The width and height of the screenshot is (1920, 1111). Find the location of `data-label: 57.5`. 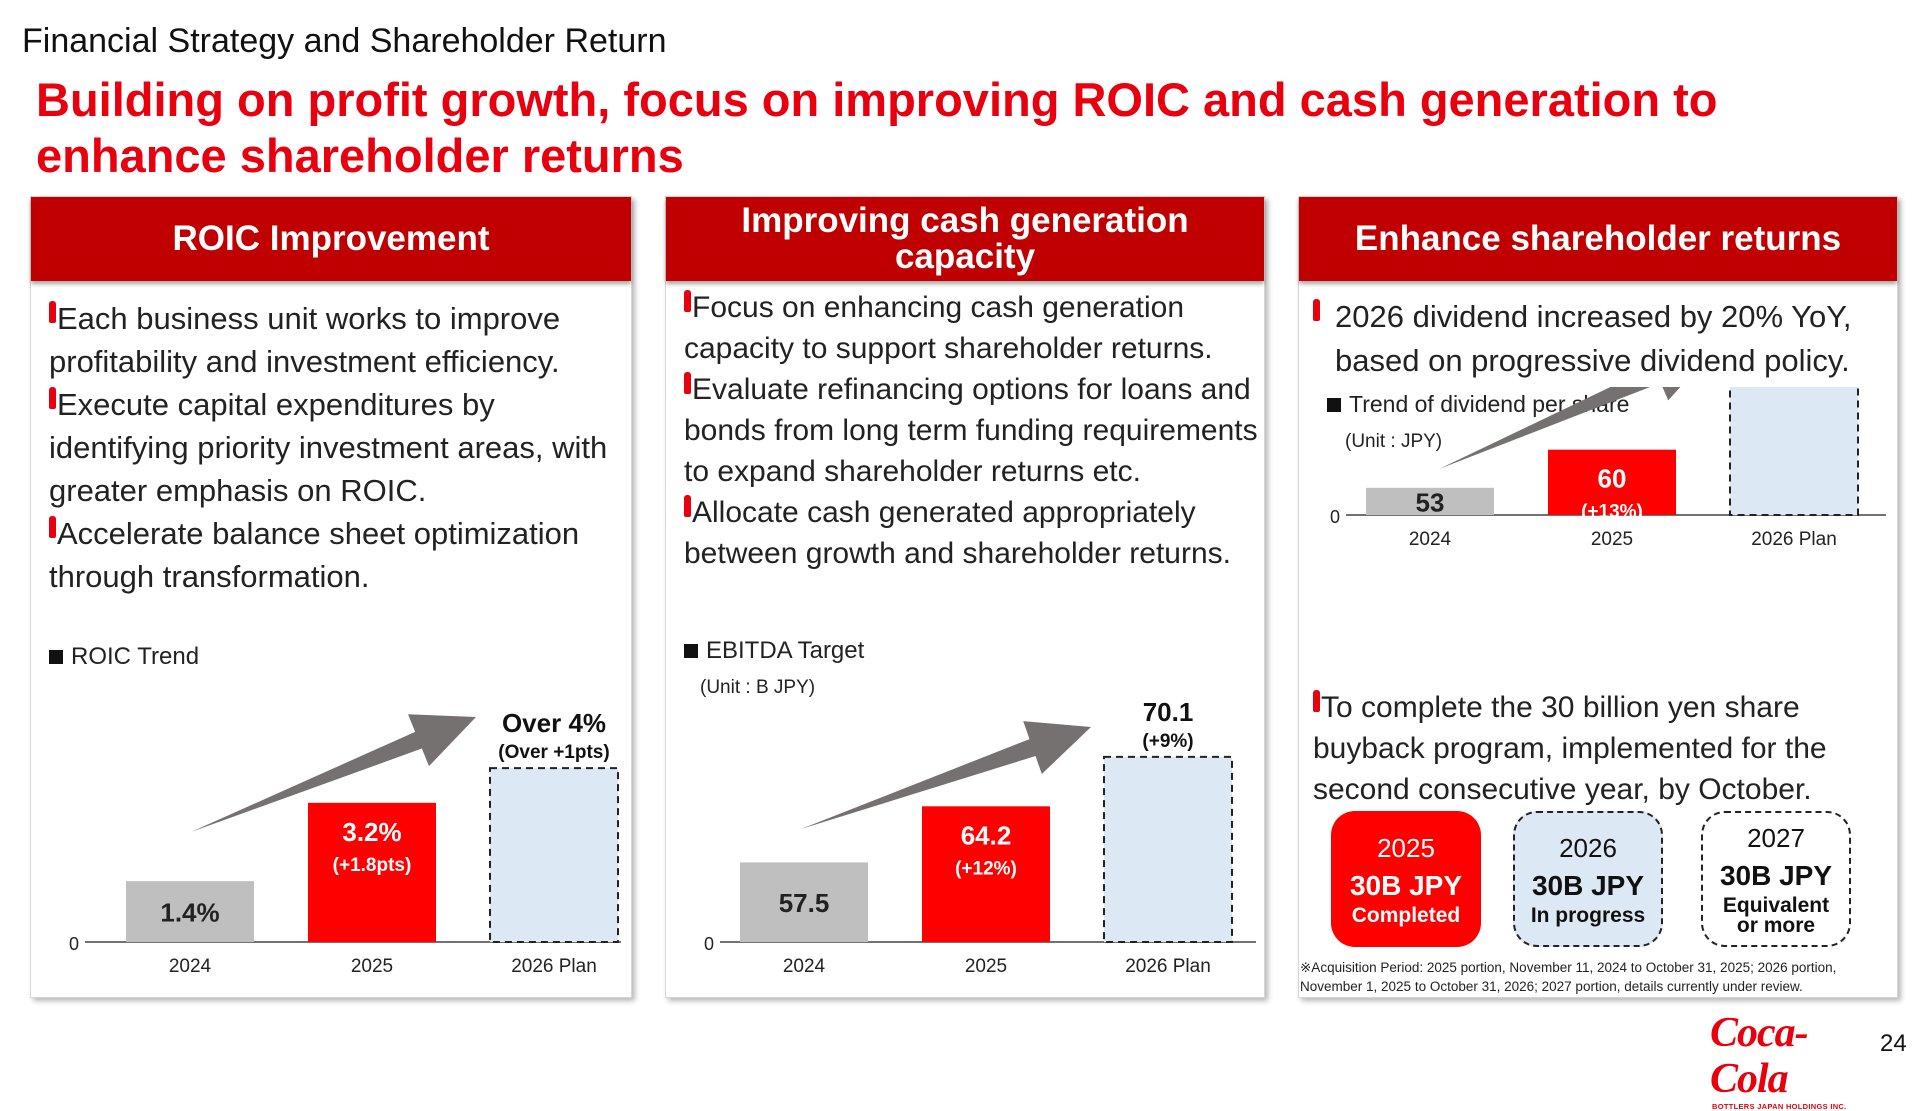

data-label: 57.5 is located at coordinates (804, 903).